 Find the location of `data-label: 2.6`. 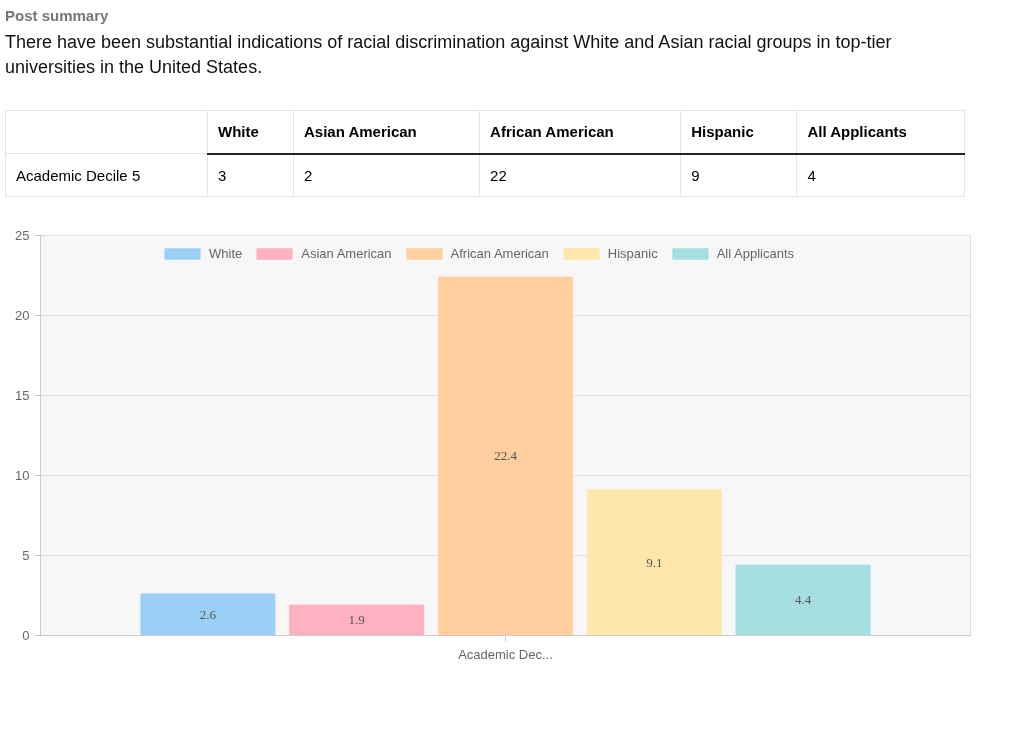

data-label: 2.6 is located at coordinates (208, 614).